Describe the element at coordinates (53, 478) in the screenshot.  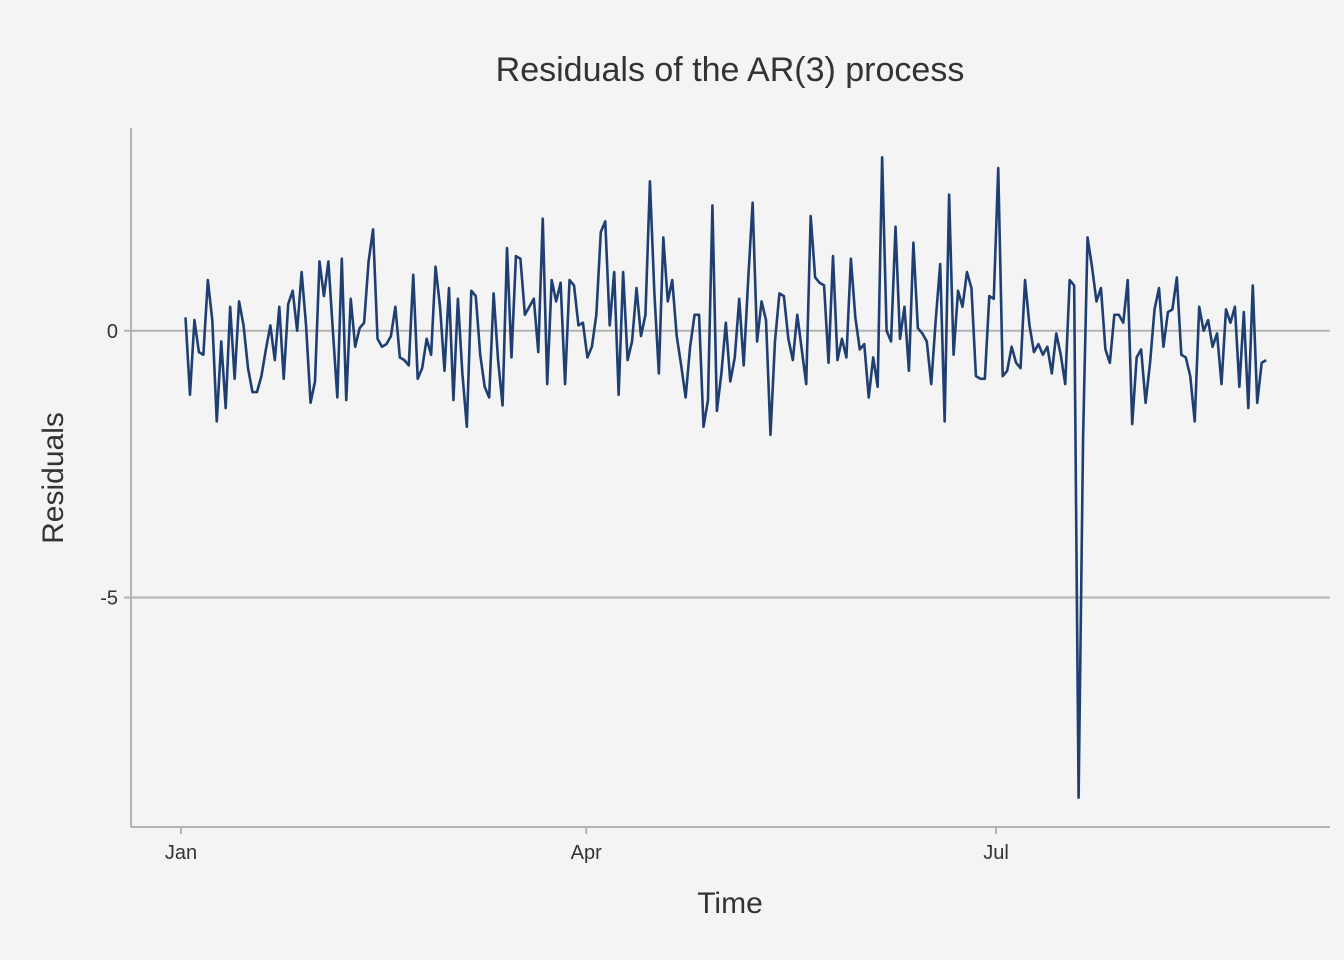
I see `y-axis-title: Residuals` at that location.